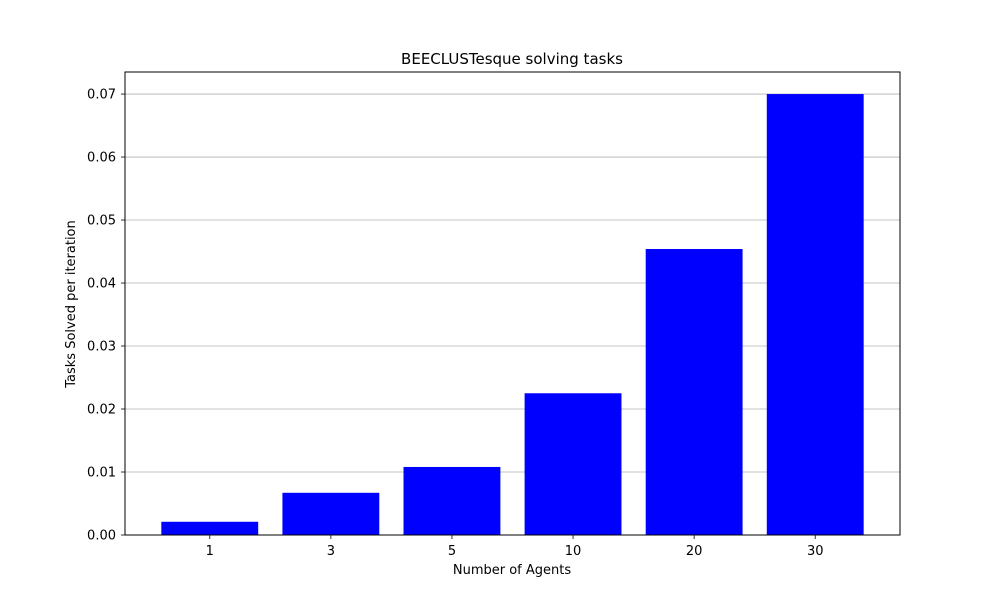  Describe the element at coordinates (694, 551) in the screenshot. I see `x-tick-label: 20` at that location.